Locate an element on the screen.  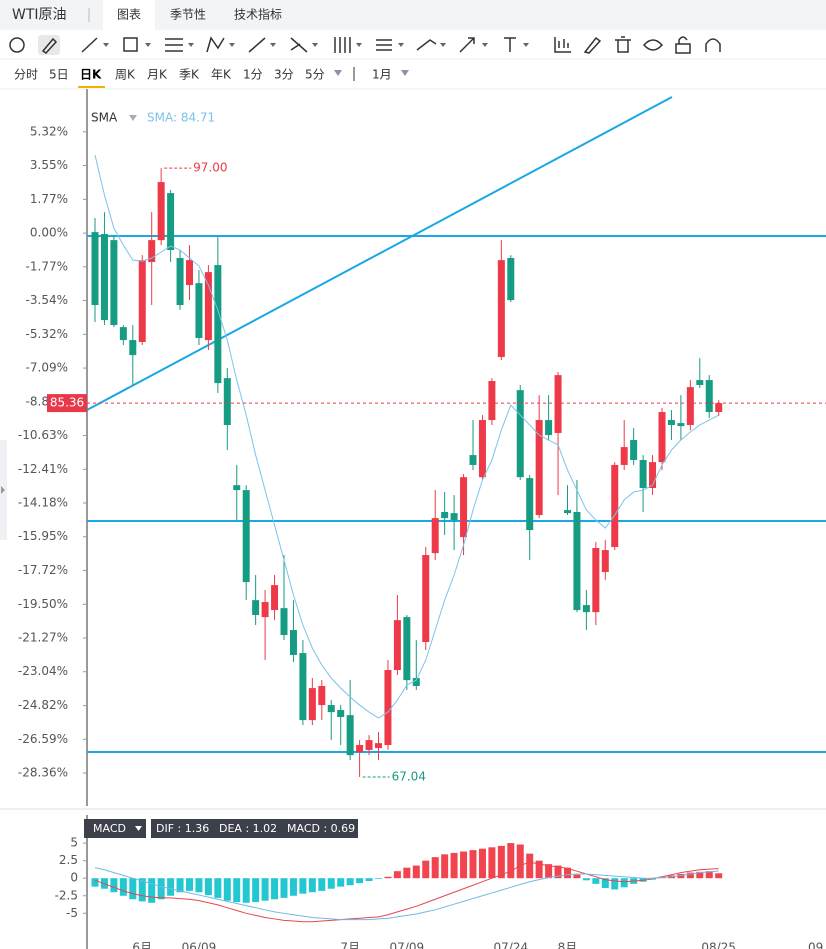
period-option: 月K is located at coordinates (157, 75).